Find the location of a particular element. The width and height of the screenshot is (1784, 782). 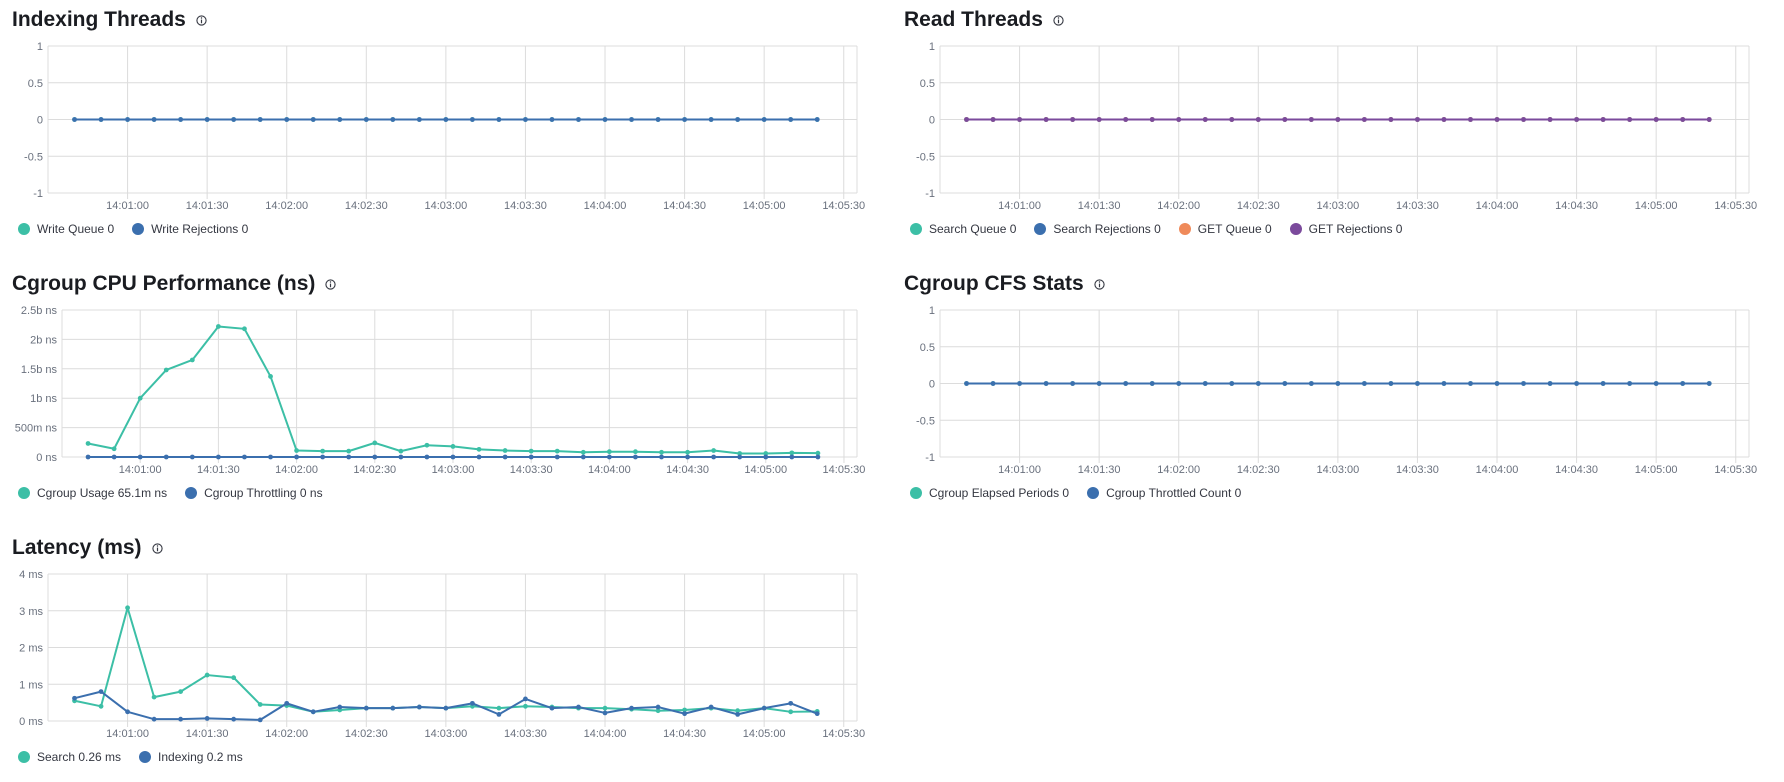

legend-item: GET Rejections 0 is located at coordinates (1345, 229).